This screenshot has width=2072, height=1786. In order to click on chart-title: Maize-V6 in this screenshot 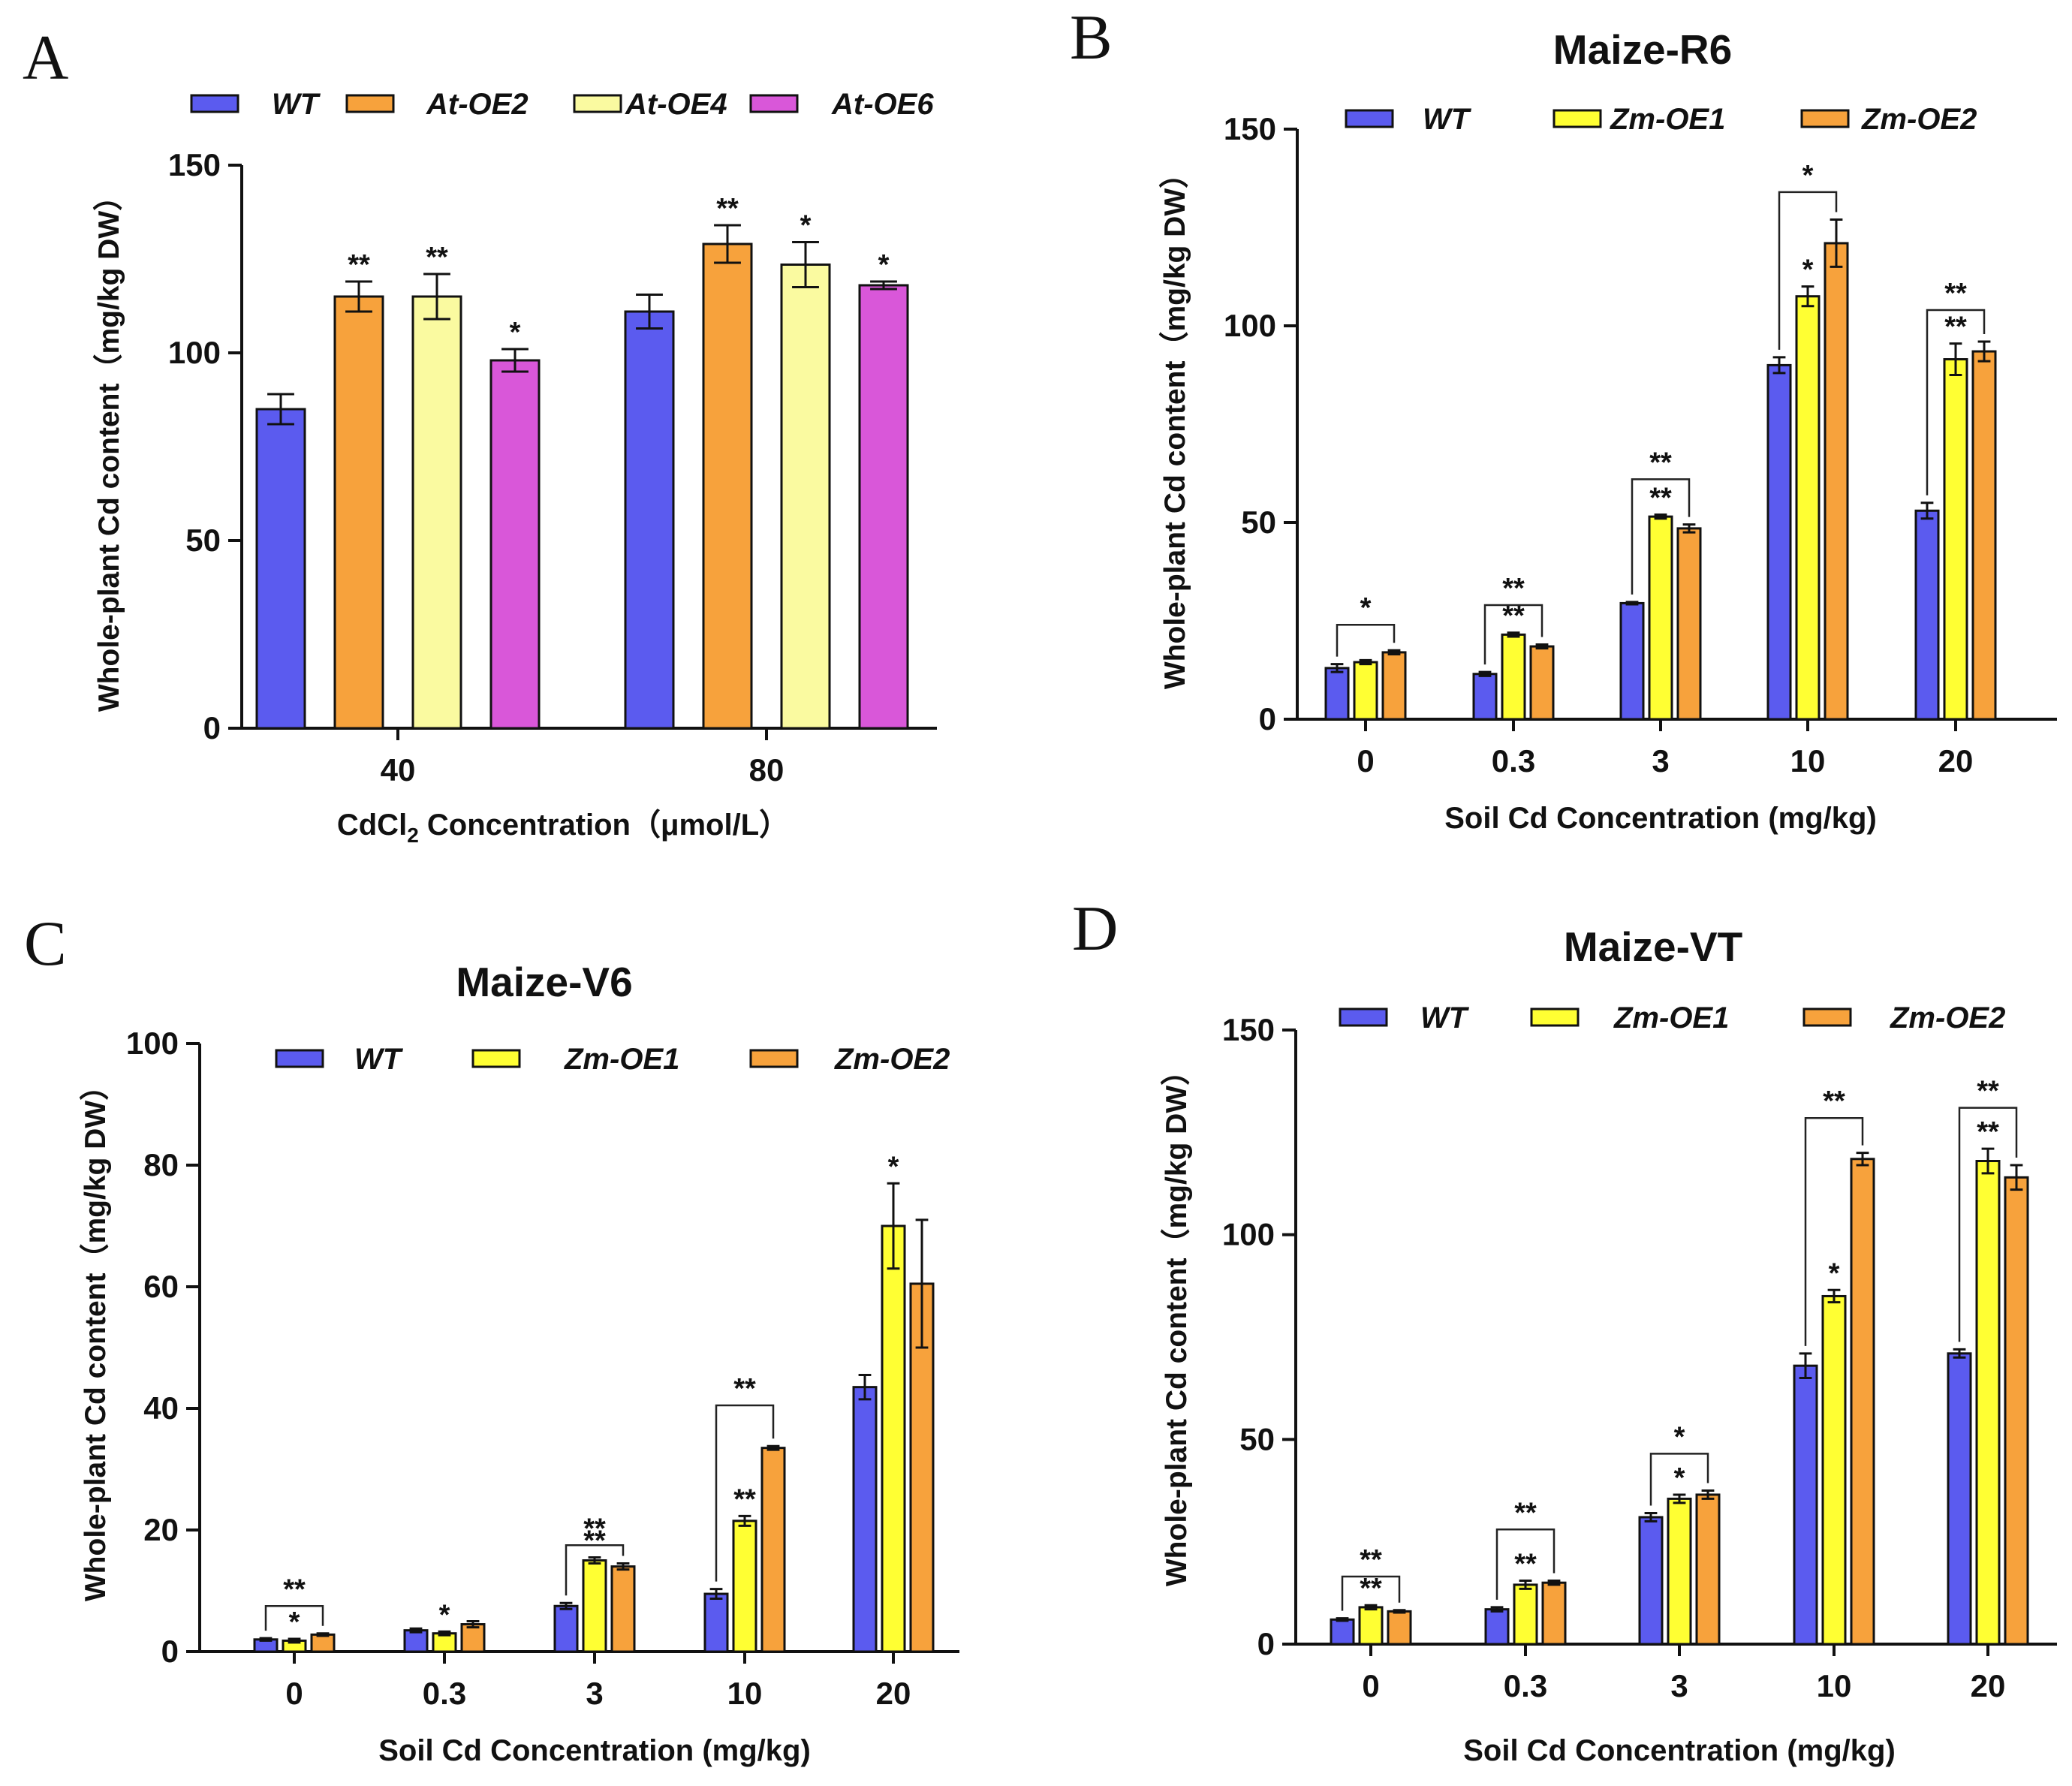, I will do `click(544, 982)`.